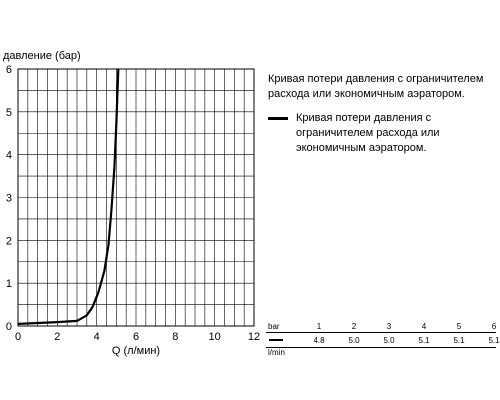 The height and width of the screenshot is (400, 500). I want to click on table-bottom-rule, so click(381, 347).